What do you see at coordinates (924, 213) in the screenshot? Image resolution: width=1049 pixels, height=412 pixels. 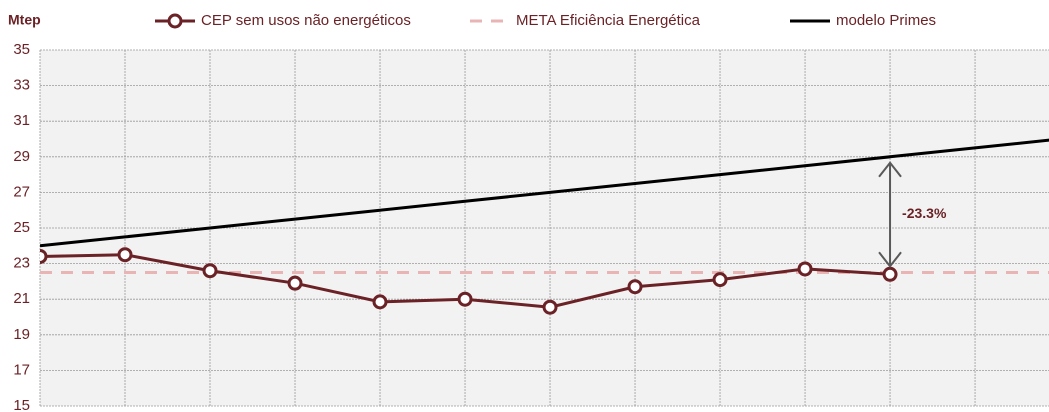 I see `annotation: -23.3%` at bounding box center [924, 213].